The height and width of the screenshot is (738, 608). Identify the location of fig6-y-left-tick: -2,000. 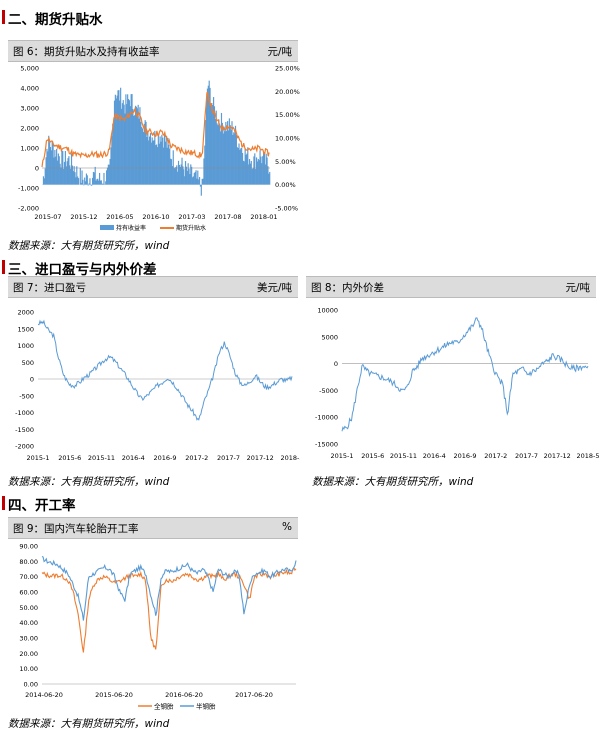
(28, 209).